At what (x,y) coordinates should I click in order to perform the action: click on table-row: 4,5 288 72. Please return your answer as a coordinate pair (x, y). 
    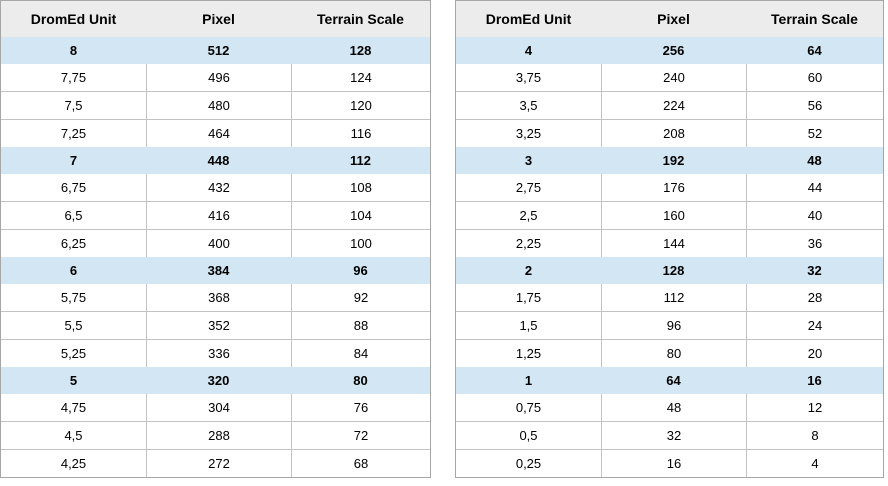
    Looking at the image, I should click on (215, 435).